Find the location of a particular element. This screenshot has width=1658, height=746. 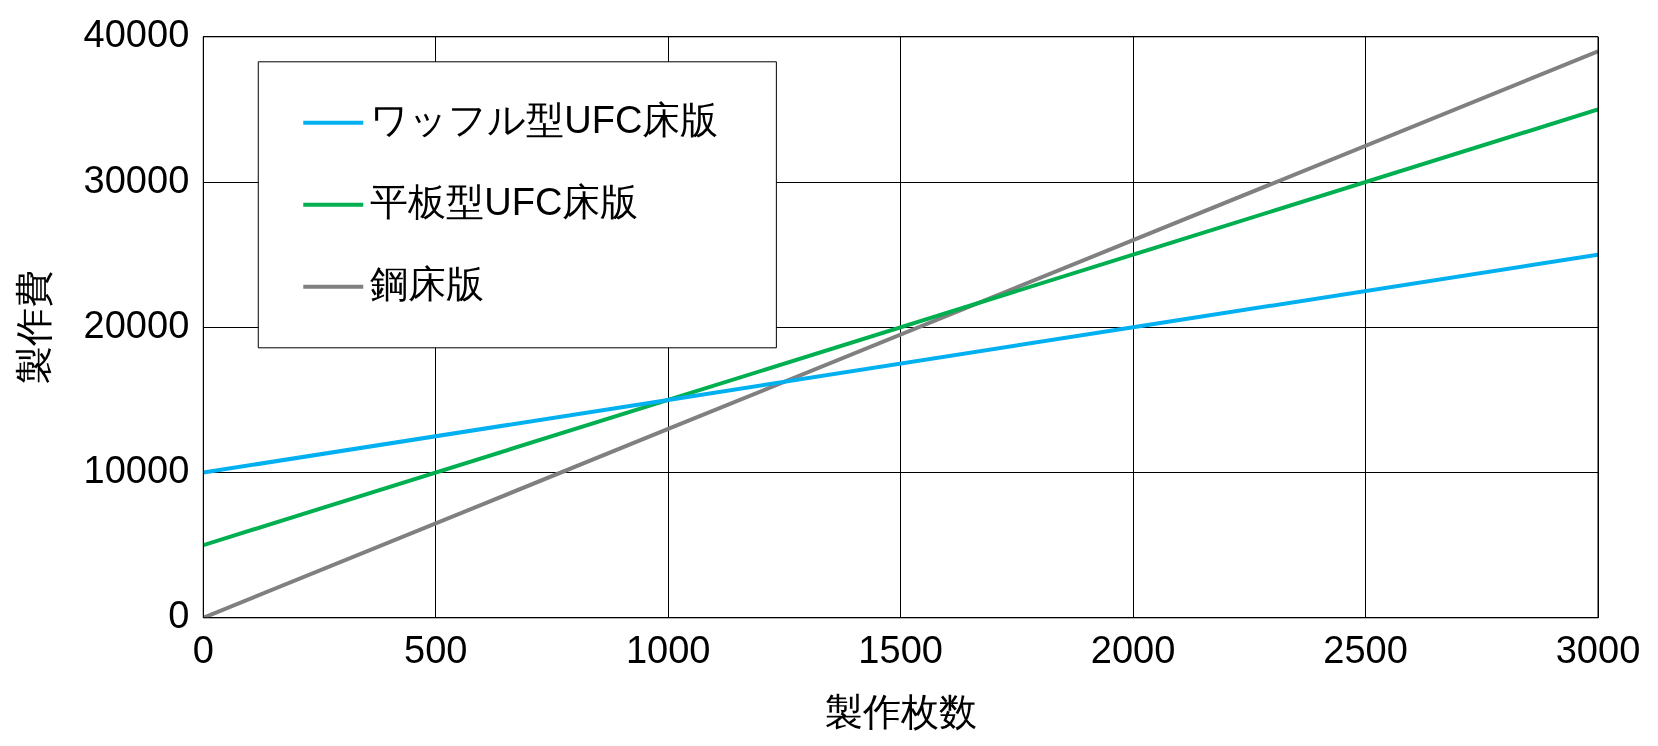

y-axis-title: 製作費 is located at coordinates (34, 327).